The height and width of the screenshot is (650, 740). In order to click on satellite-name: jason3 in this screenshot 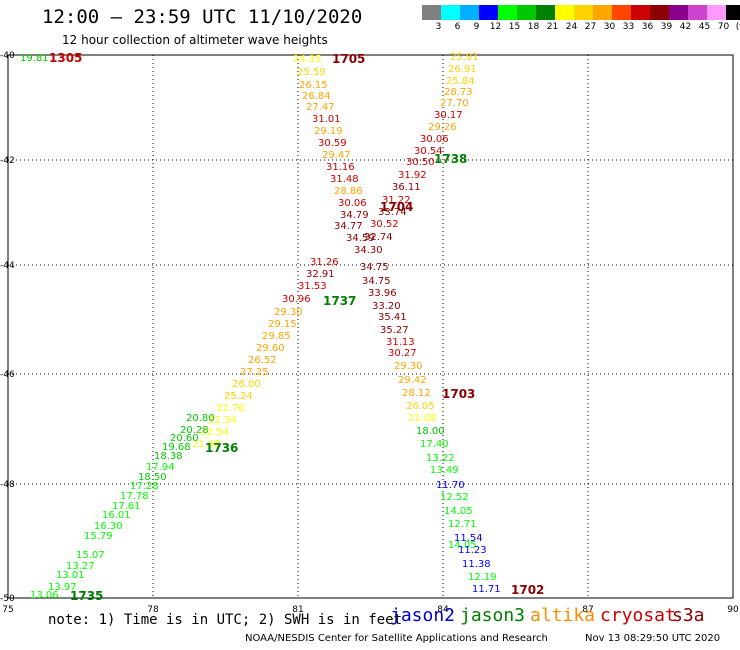, I will do `click(493, 615)`.